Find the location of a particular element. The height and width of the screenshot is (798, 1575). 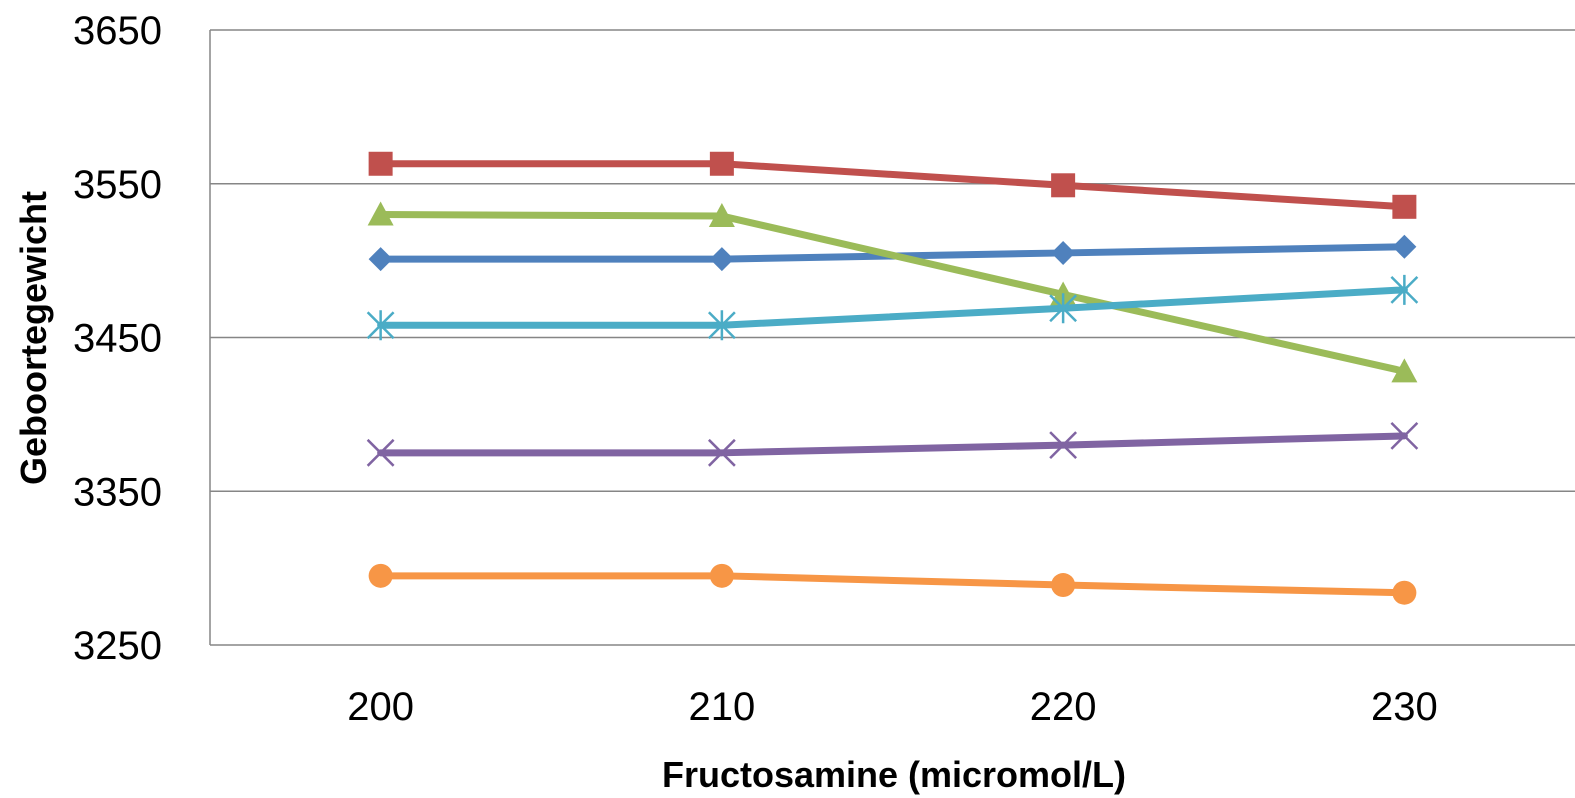

series-star is located at coordinates (892, 307).